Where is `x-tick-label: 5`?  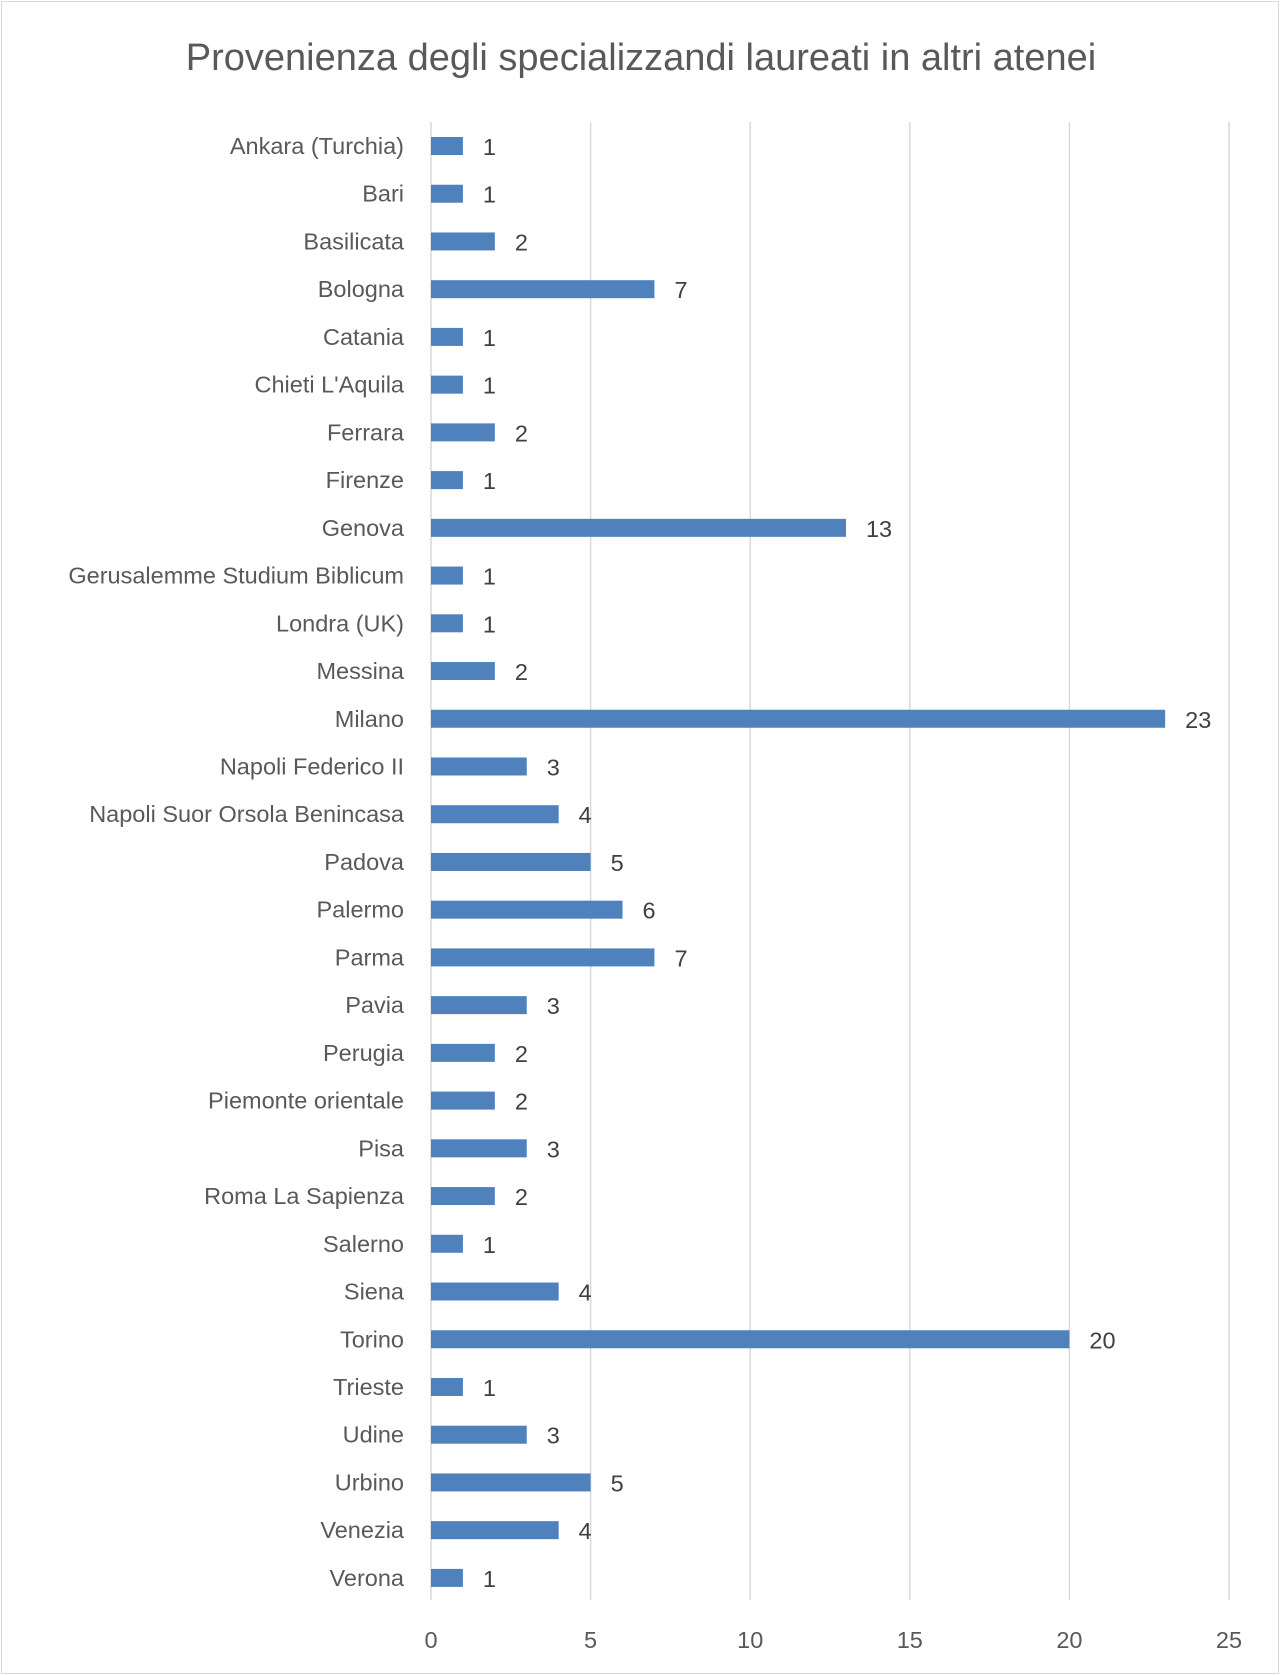
x-tick-label: 5 is located at coordinates (590, 1640).